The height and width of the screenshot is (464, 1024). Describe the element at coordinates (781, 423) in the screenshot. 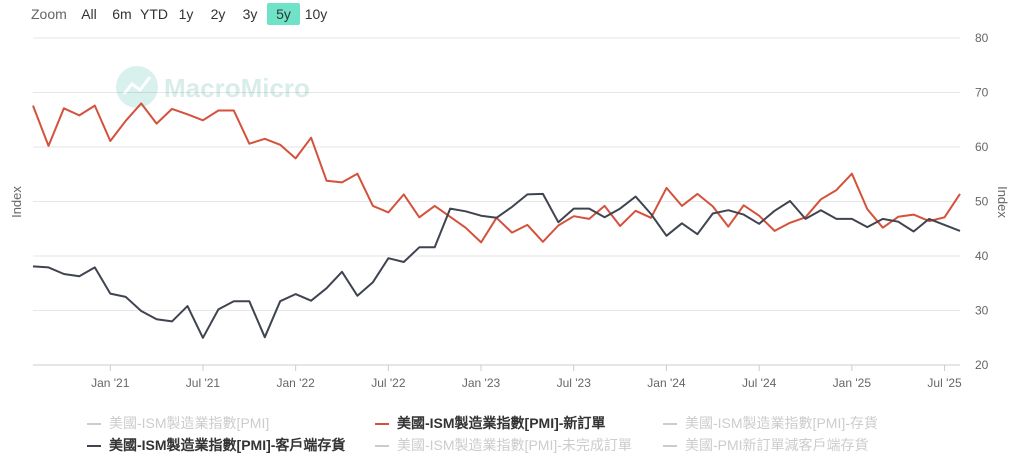

I see `legend-label: 美國-ISM製造業指數[PMI]-存貨` at that location.